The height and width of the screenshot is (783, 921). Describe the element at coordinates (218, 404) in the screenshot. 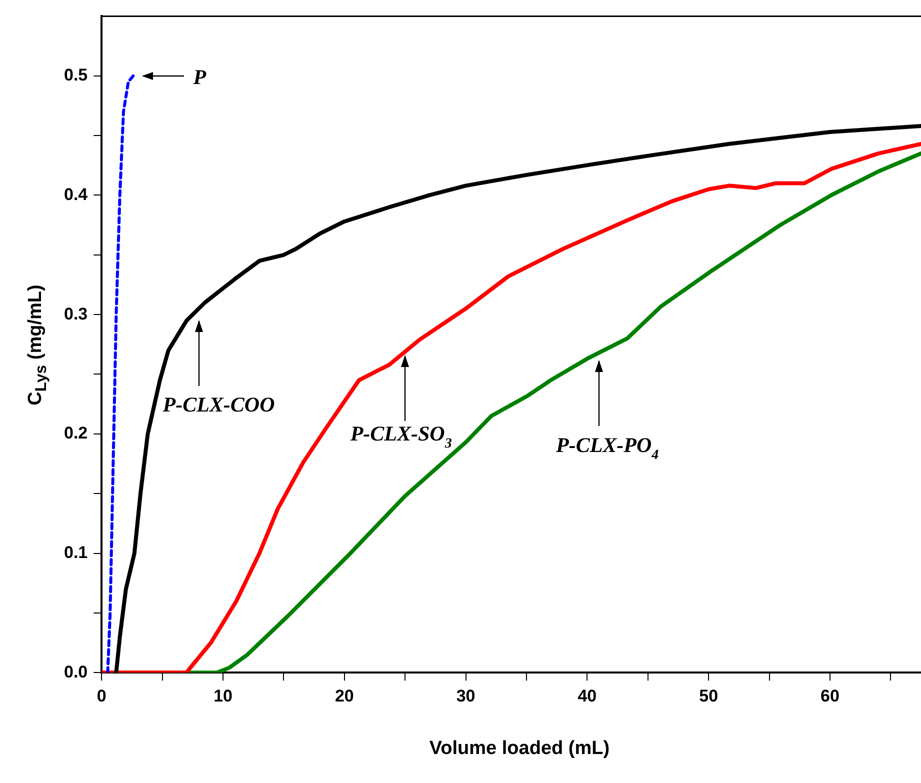

I see `annotation: P-CLX-COO` at that location.